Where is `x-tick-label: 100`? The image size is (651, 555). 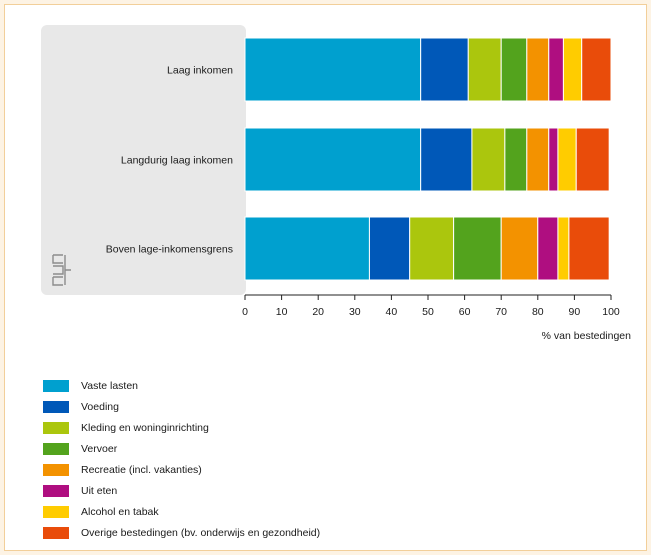 x-tick-label: 100 is located at coordinates (611, 312).